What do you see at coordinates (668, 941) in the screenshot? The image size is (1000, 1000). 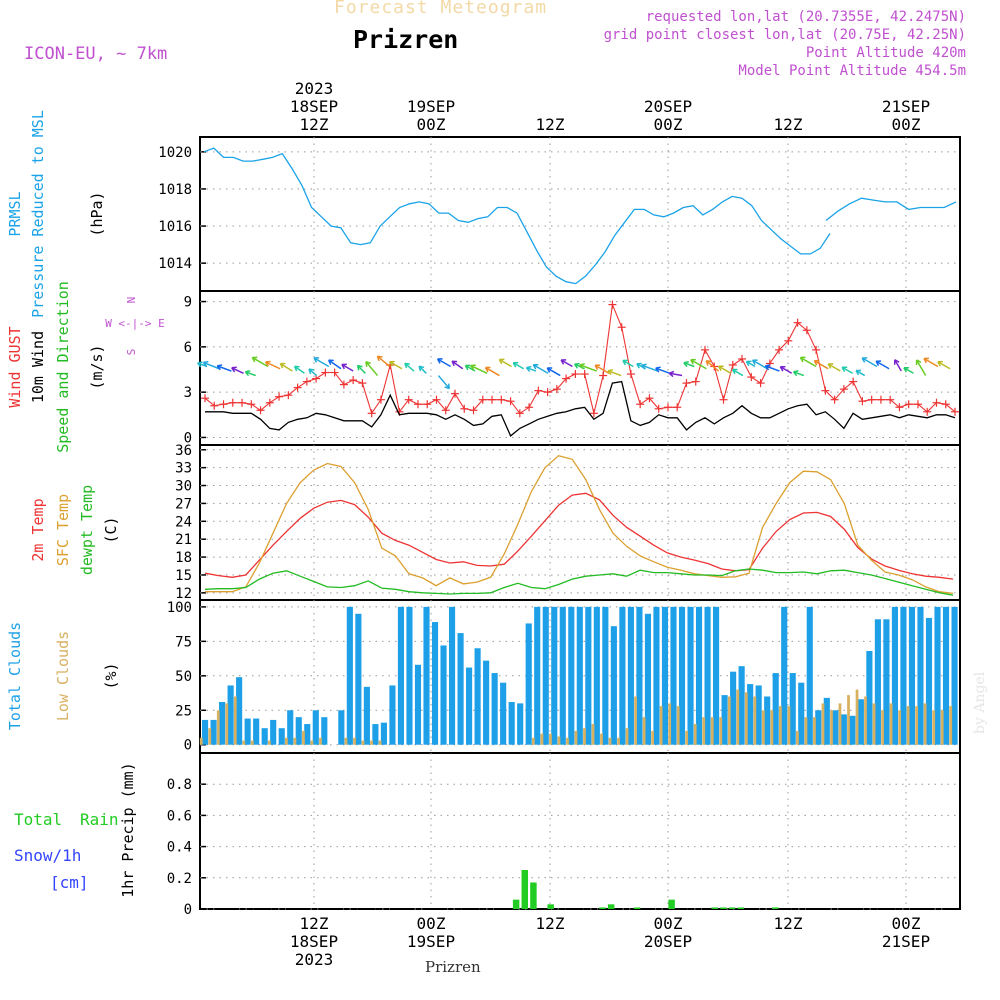 I see `bottom-time-label: 20SEP` at bounding box center [668, 941].